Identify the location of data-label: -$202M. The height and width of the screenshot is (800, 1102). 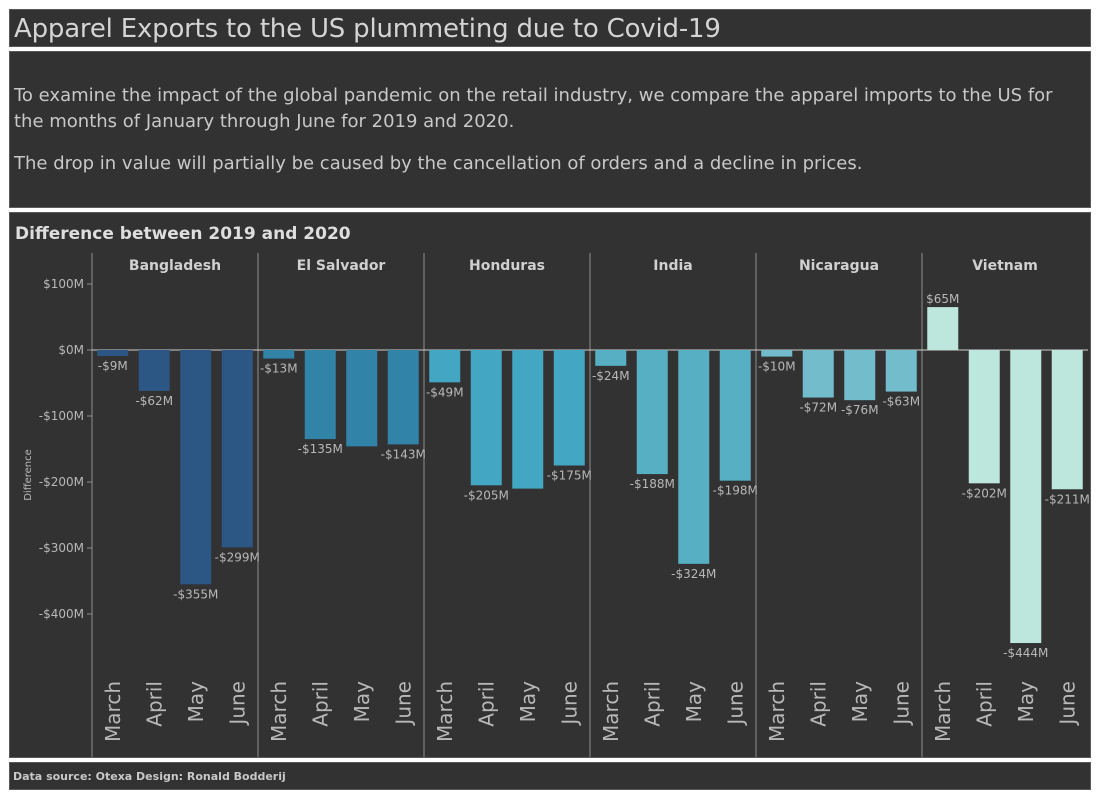
(984, 493).